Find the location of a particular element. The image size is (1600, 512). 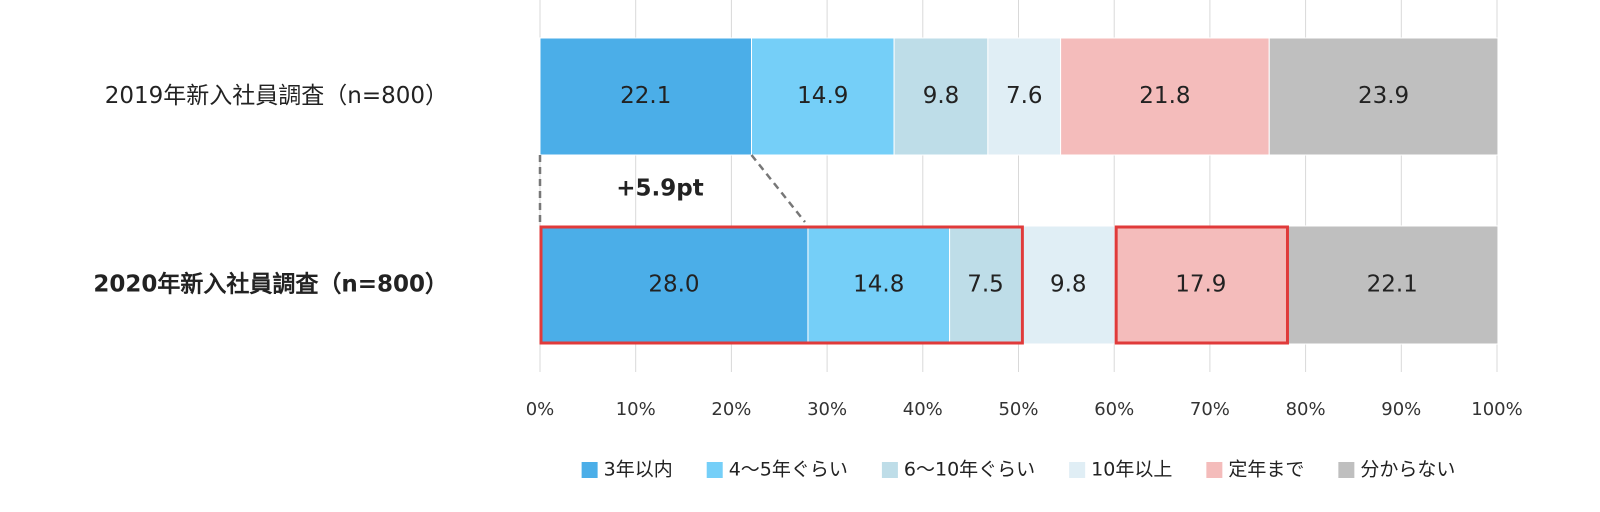

x-tick-label: 80% is located at coordinates (1306, 409).